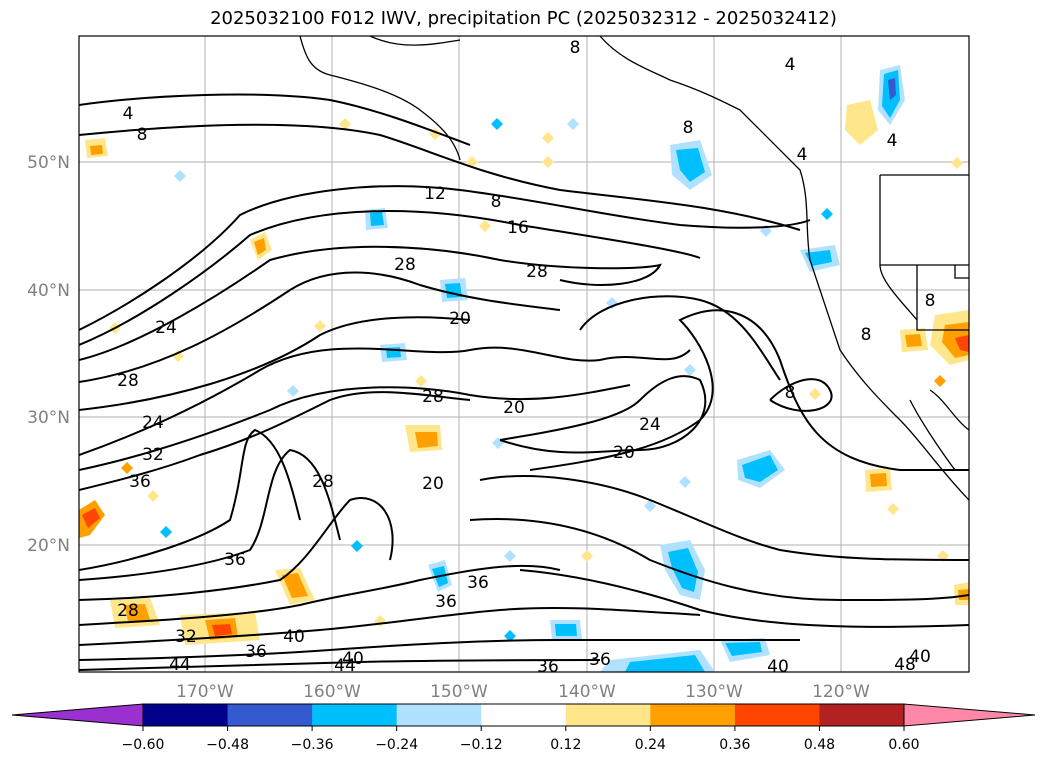  What do you see at coordinates (48, 163) in the screenshot?
I see `lat-label-50n: 50°N` at bounding box center [48, 163].